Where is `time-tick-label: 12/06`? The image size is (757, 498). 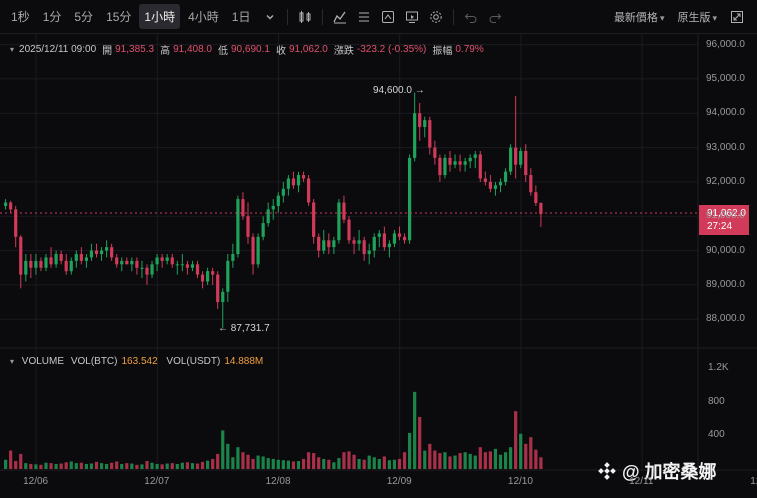 time-tick-label: 12/06 is located at coordinates (36, 481).